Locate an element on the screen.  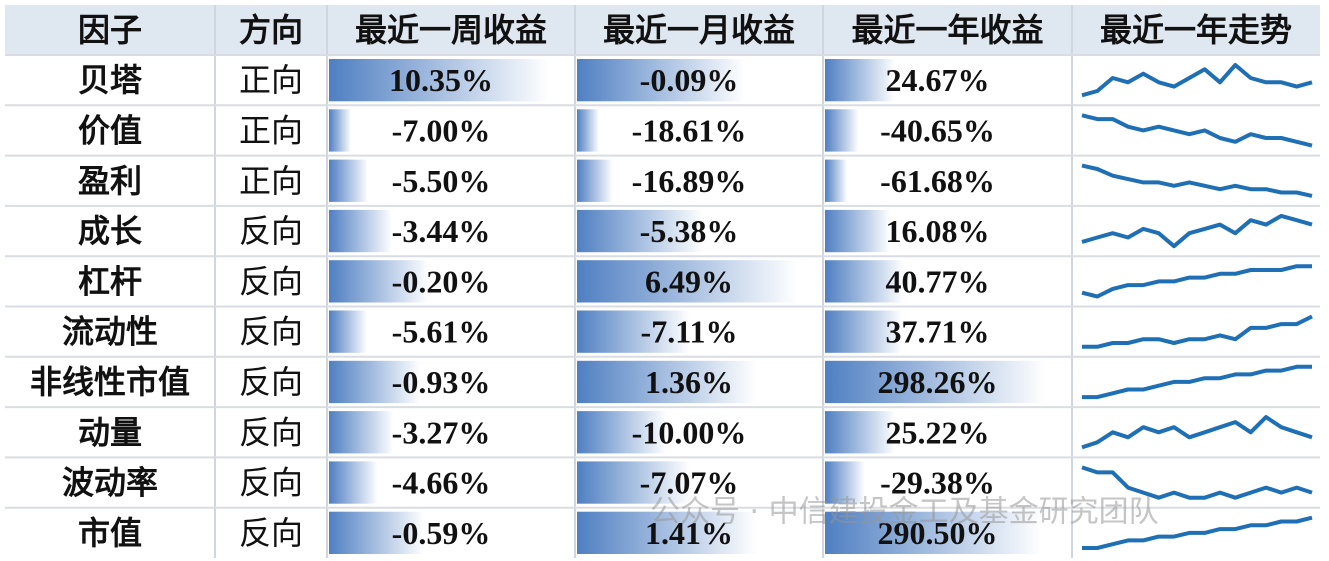
factor: 成长 is located at coordinates (110, 231).